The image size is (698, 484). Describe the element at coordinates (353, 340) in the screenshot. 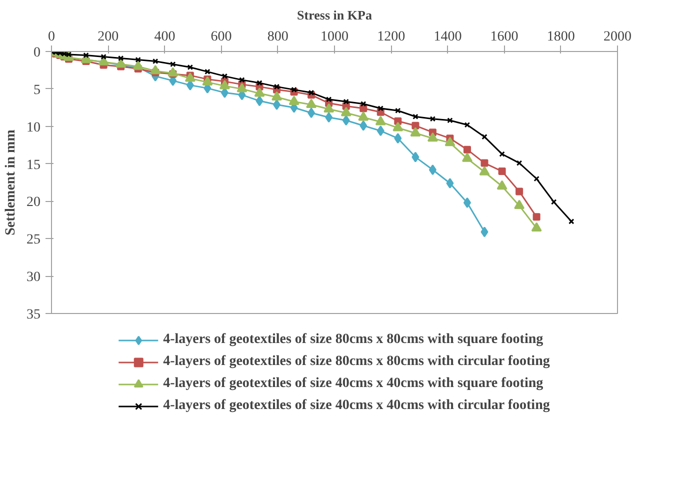

I see `legend-label: 4-layers of geotextiles of size 80cms x 80cms with square footing` at that location.